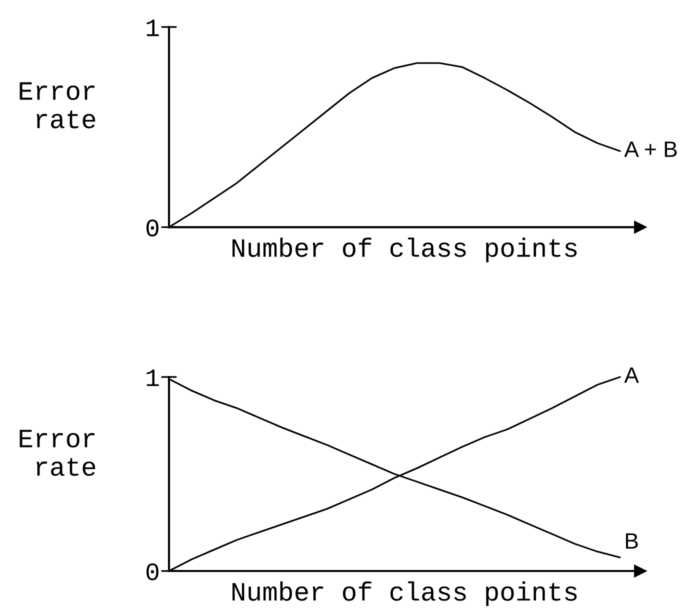 Image resolution: width=687 pixels, height=614 pixels. Describe the element at coordinates (650, 149) in the screenshot. I see `series-label: A + B` at that location.